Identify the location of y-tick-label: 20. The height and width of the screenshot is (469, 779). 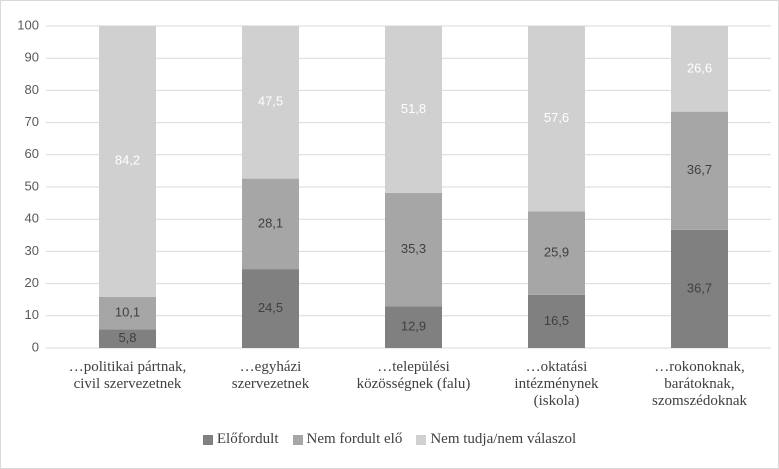
(32, 282).